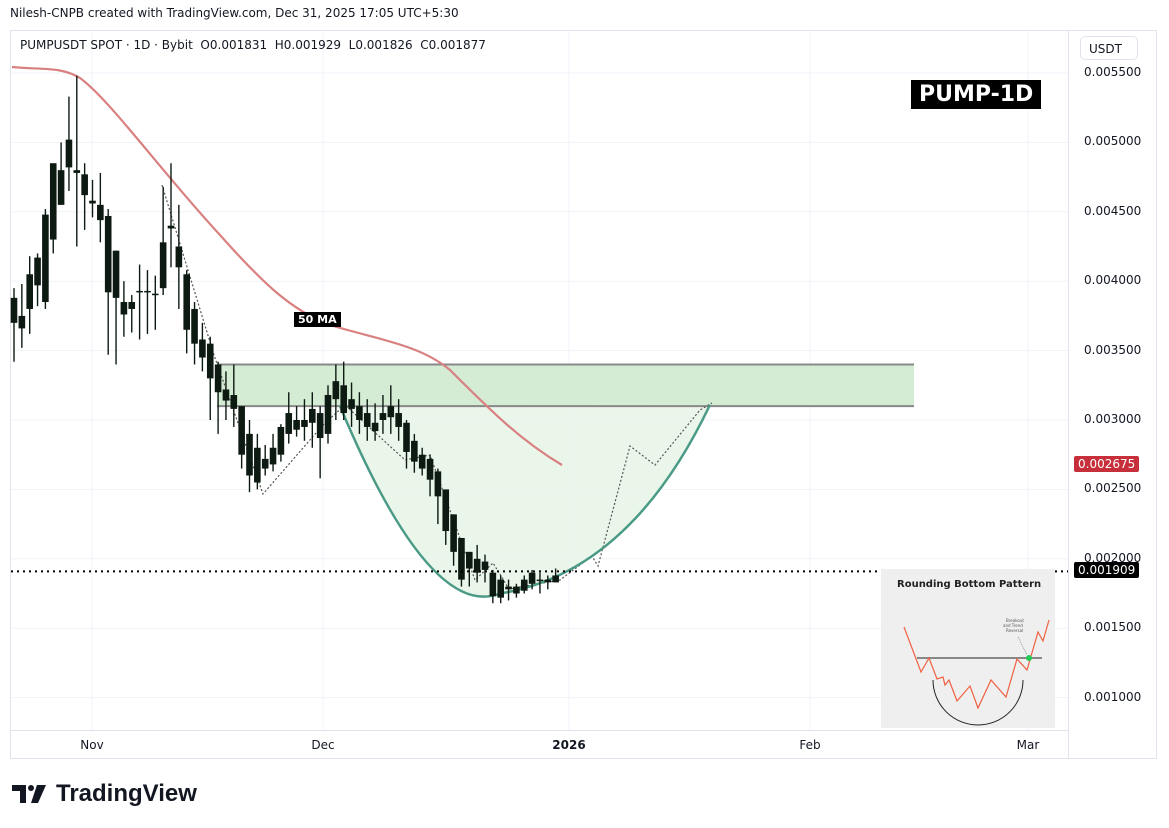 This screenshot has height=828, width=1169. What do you see at coordinates (1013, 625) in the screenshot?
I see `svg-text: and Trend` at bounding box center [1013, 625].